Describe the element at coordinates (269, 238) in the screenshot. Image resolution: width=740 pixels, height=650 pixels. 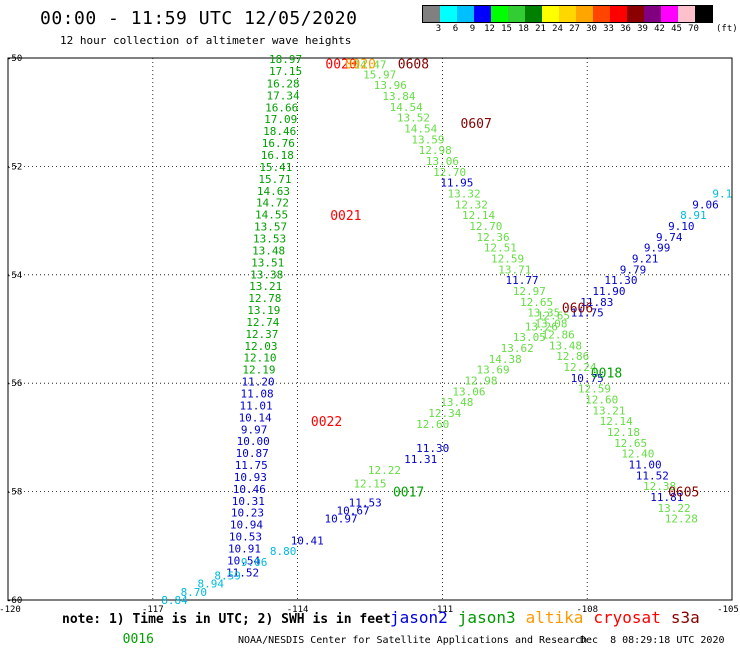
I see `wave-height-label: 13.53` at that location.